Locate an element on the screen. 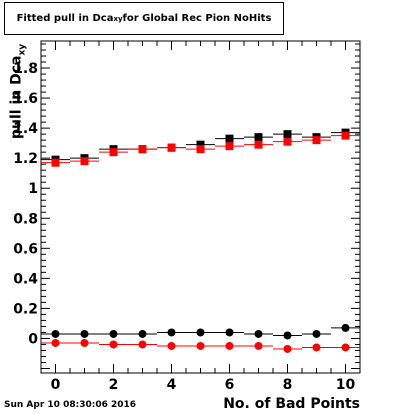  x-tick-label: 8 is located at coordinates (288, 385).